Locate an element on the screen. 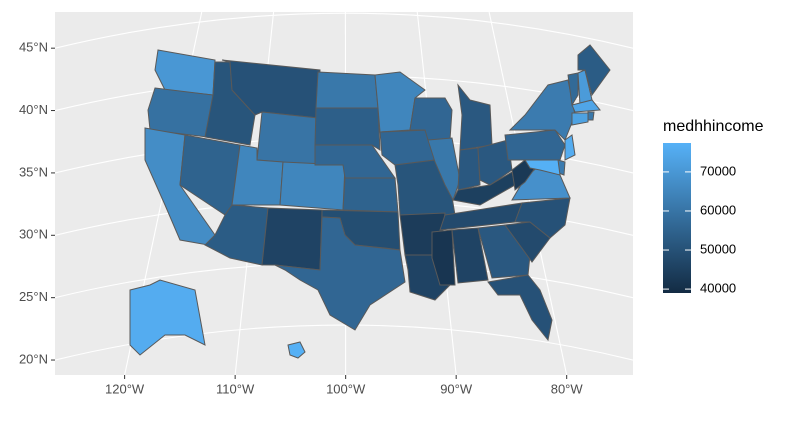 The image size is (800, 431). legend: 40000 50000 60000 70000 is located at coordinates (699, 229).